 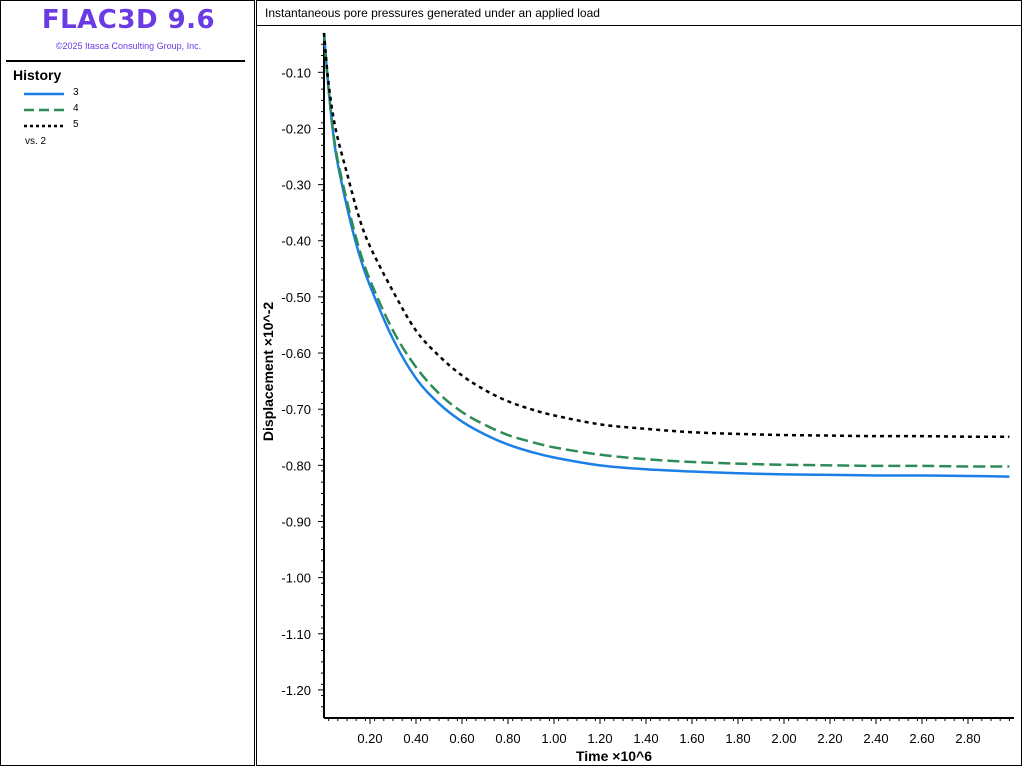 What do you see at coordinates (128, 20) in the screenshot?
I see `app-logo-title: FLAC3D 9.6` at bounding box center [128, 20].